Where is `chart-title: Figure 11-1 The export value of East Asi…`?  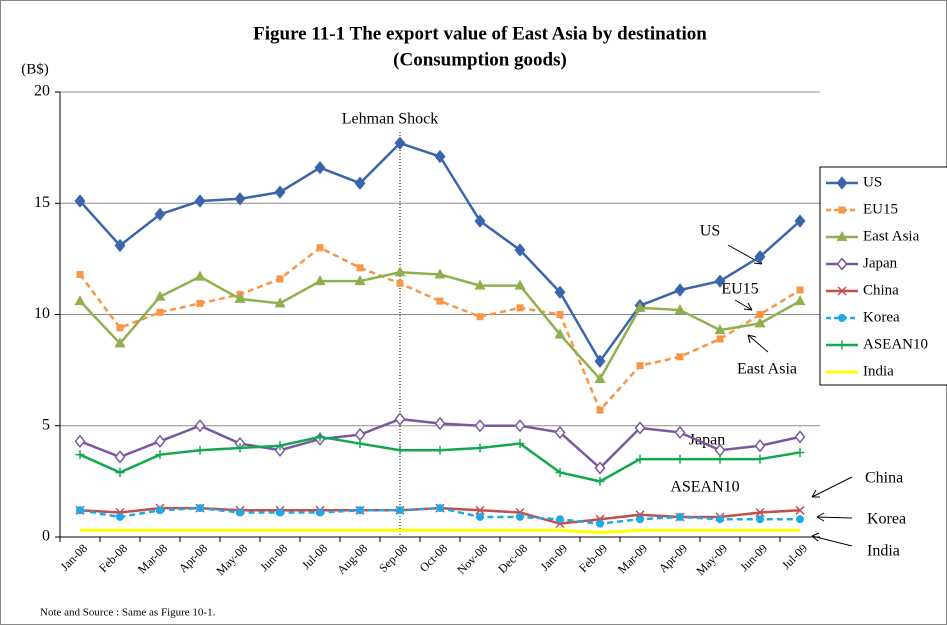 chart-title: Figure 11-1 The export value of East Asi… is located at coordinates (480, 33).